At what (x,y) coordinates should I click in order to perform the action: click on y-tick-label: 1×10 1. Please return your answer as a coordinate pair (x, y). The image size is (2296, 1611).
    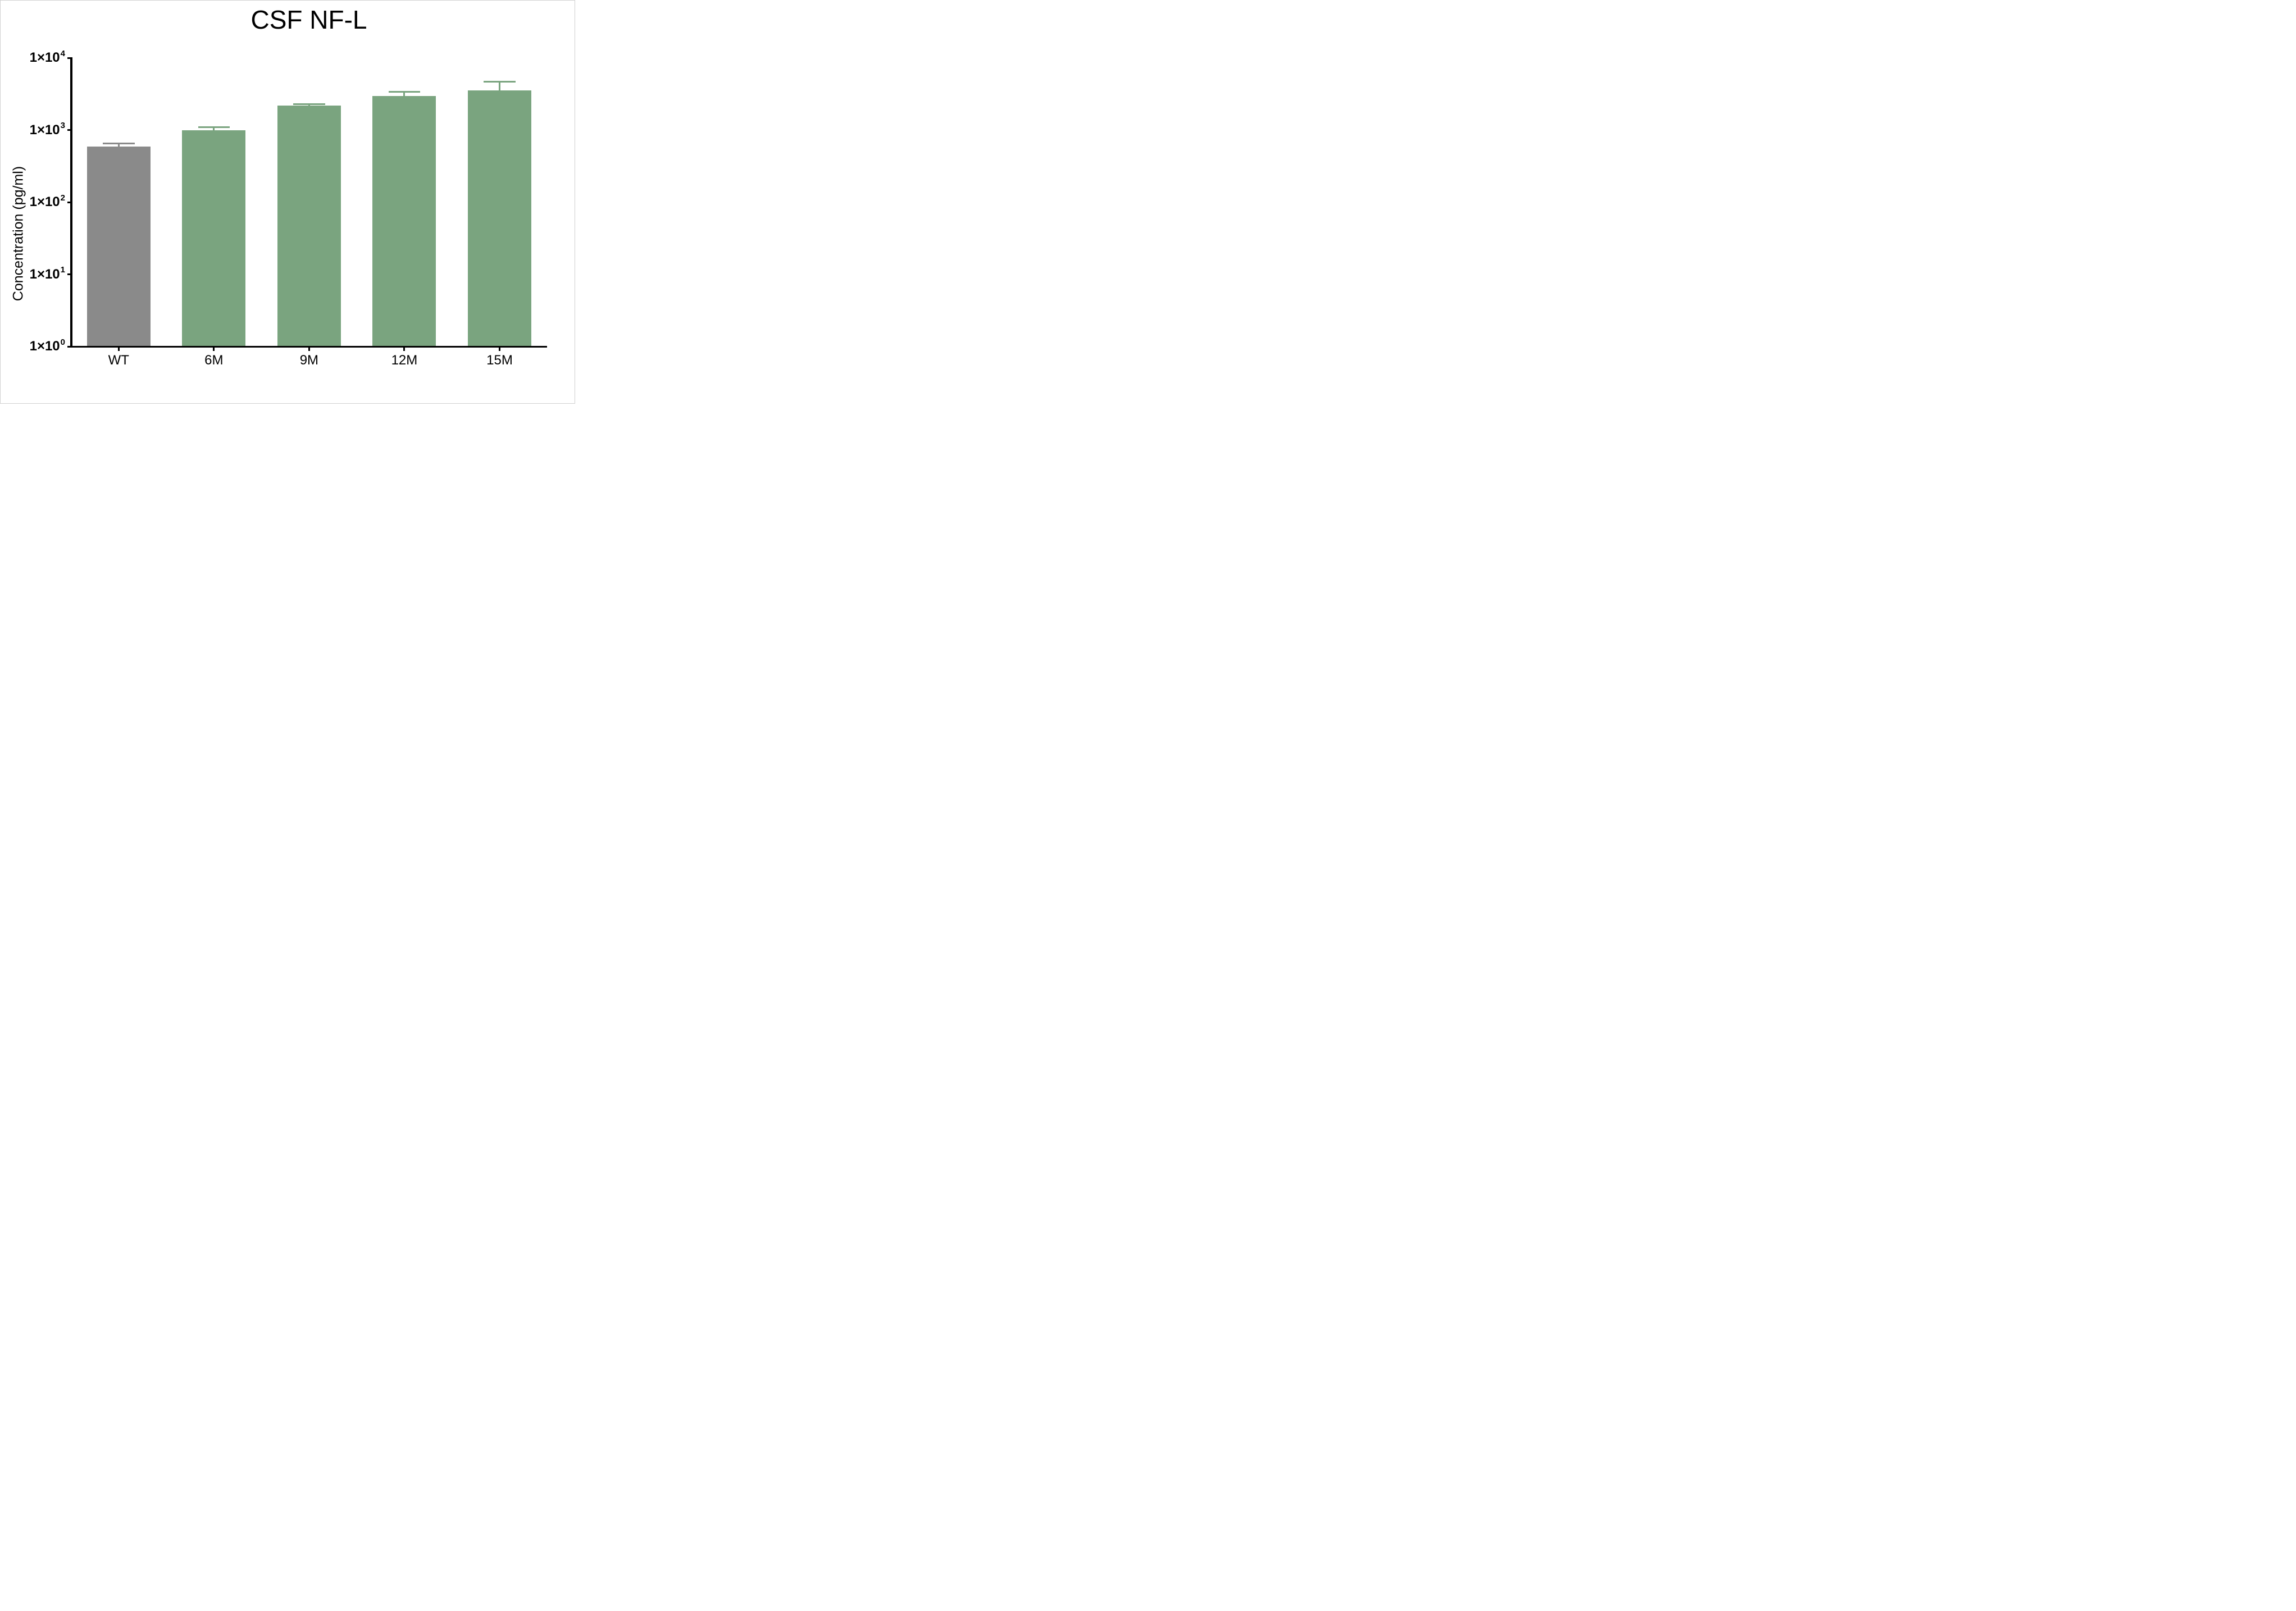
    Looking at the image, I should click on (33, 274).